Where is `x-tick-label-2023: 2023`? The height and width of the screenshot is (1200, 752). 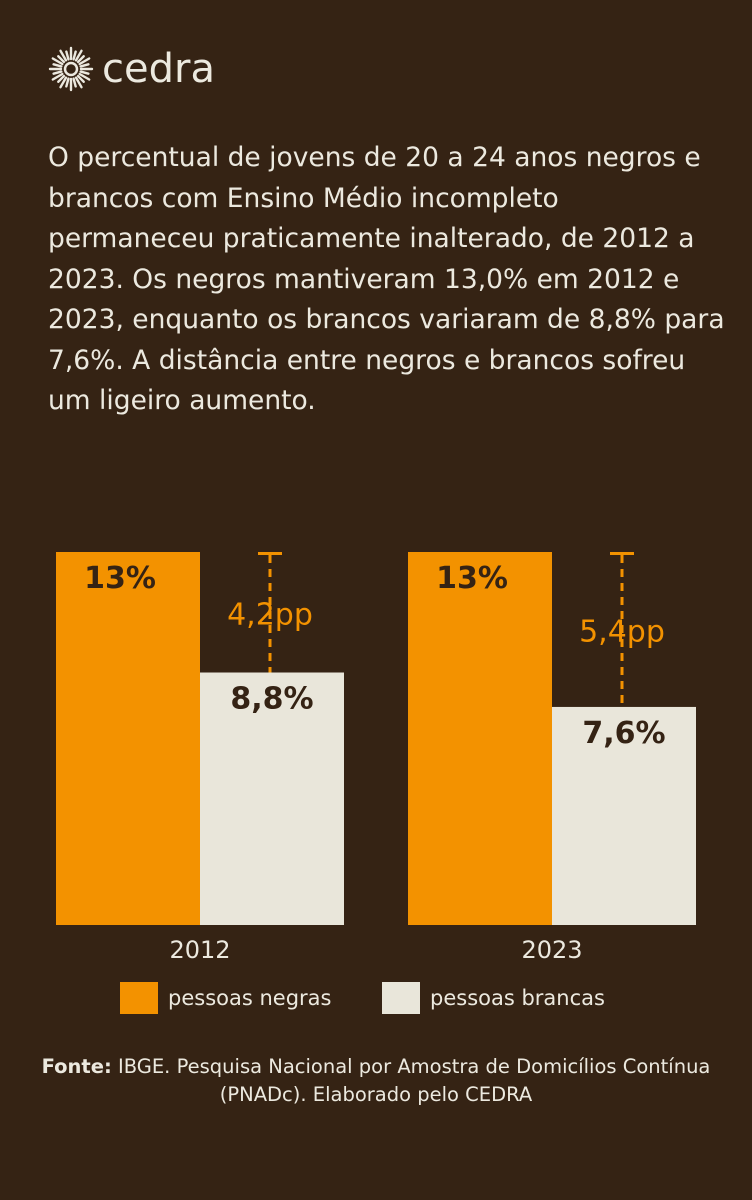
x-tick-label-2023: 2023 is located at coordinates (551, 950).